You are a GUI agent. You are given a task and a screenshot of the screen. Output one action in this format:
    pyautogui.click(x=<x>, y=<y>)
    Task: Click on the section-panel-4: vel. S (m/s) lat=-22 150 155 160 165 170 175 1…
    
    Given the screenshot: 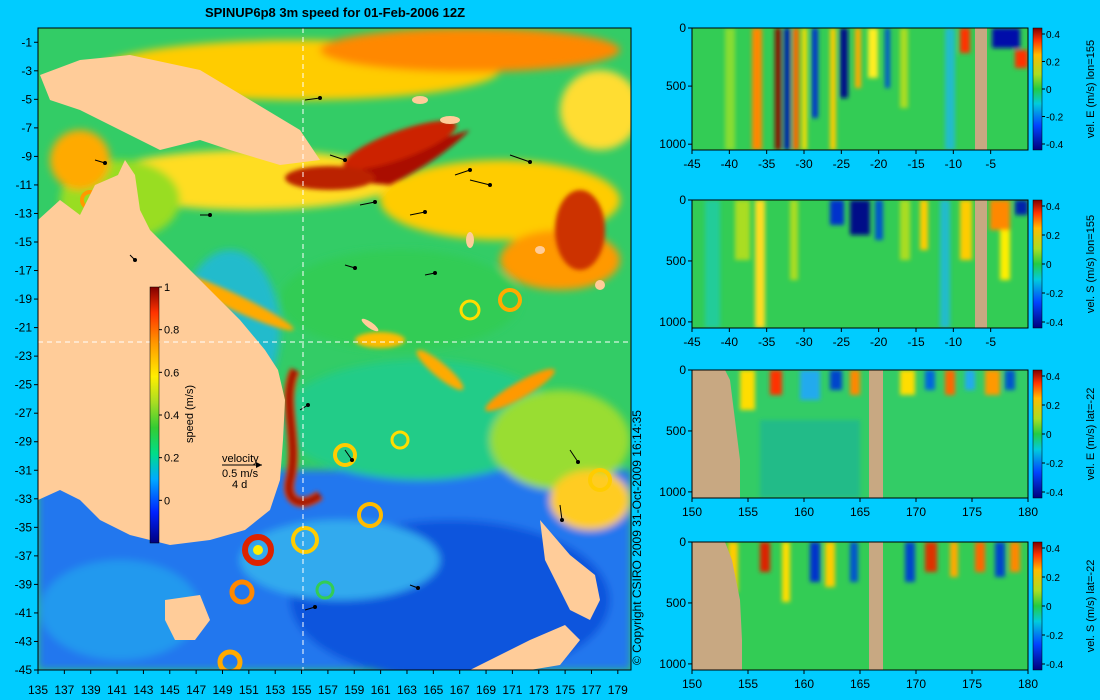 What is the action you would take?
    pyautogui.click(x=878, y=613)
    